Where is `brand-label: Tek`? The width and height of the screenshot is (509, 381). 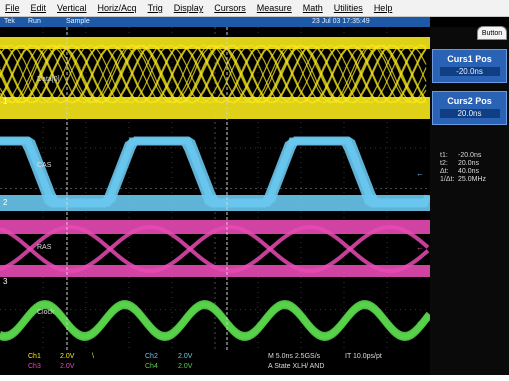
brand-label: Tek is located at coordinates (9, 21).